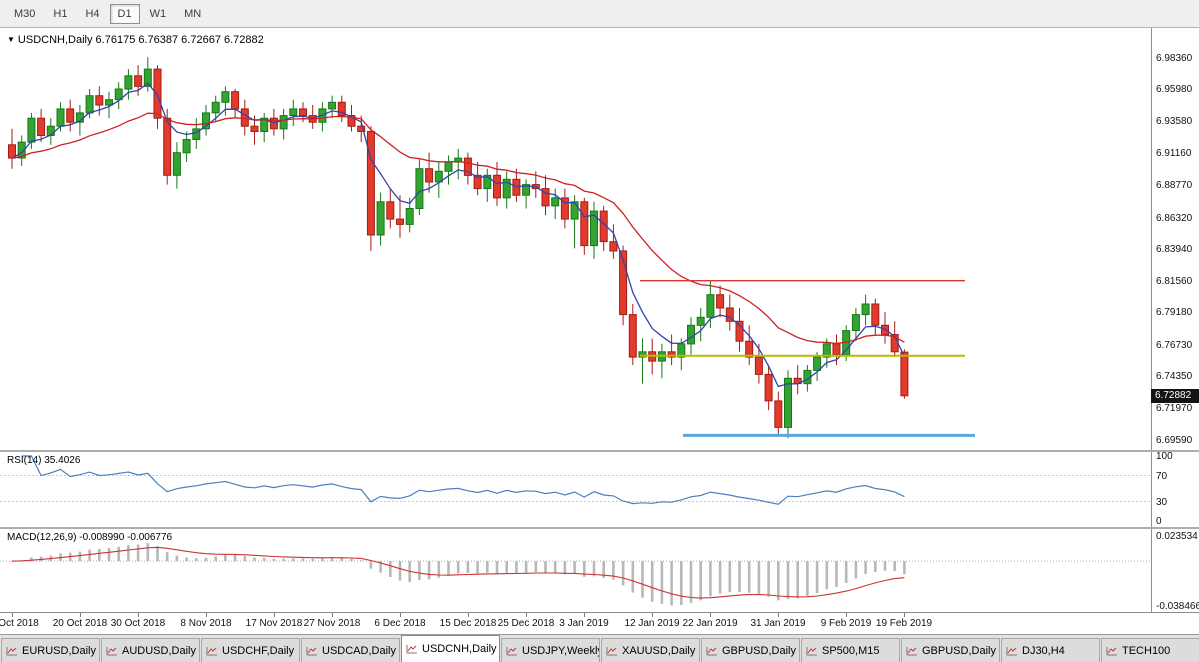 The height and width of the screenshot is (662, 1199). What do you see at coordinates (179, 40) in the screenshot?
I see `chart-ohlc-values: 6.76175 6.76387 6.72667 6.72882` at bounding box center [179, 40].